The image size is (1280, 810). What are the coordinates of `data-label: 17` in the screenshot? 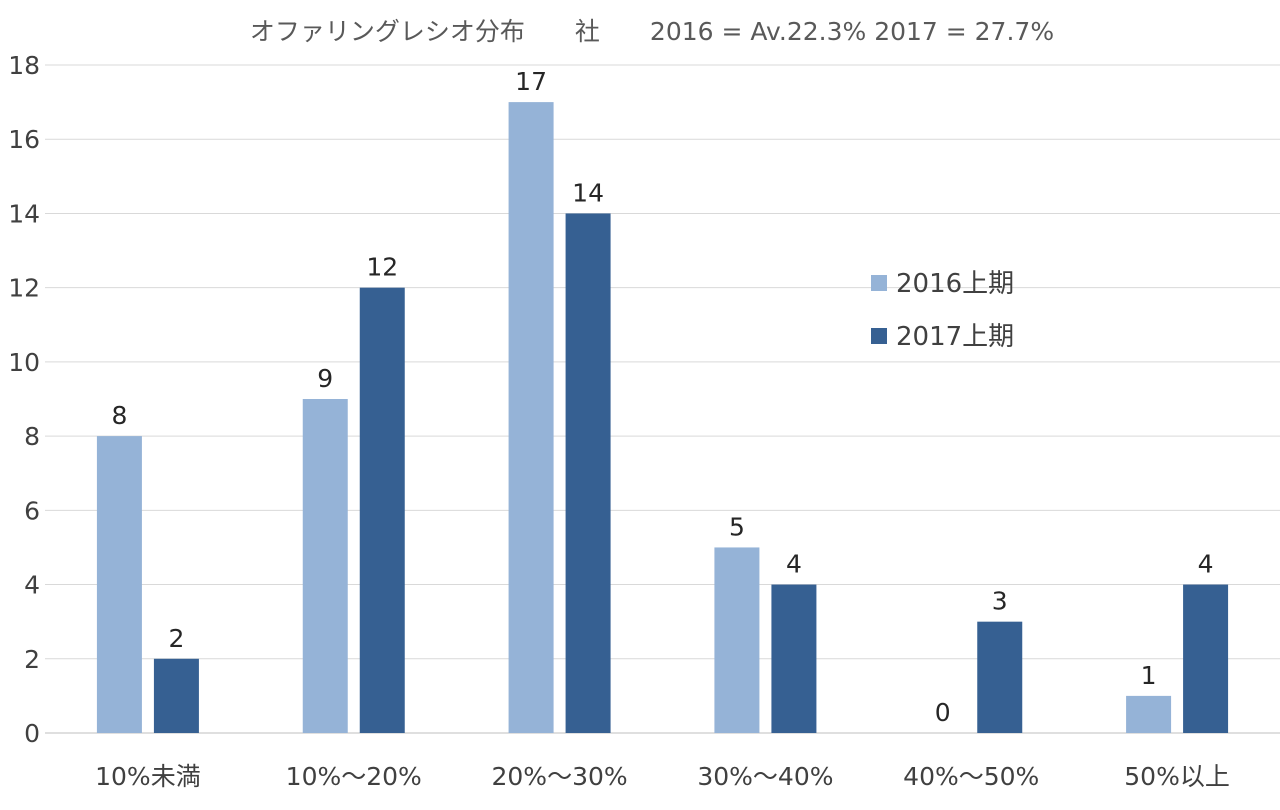 It's located at (531, 81).